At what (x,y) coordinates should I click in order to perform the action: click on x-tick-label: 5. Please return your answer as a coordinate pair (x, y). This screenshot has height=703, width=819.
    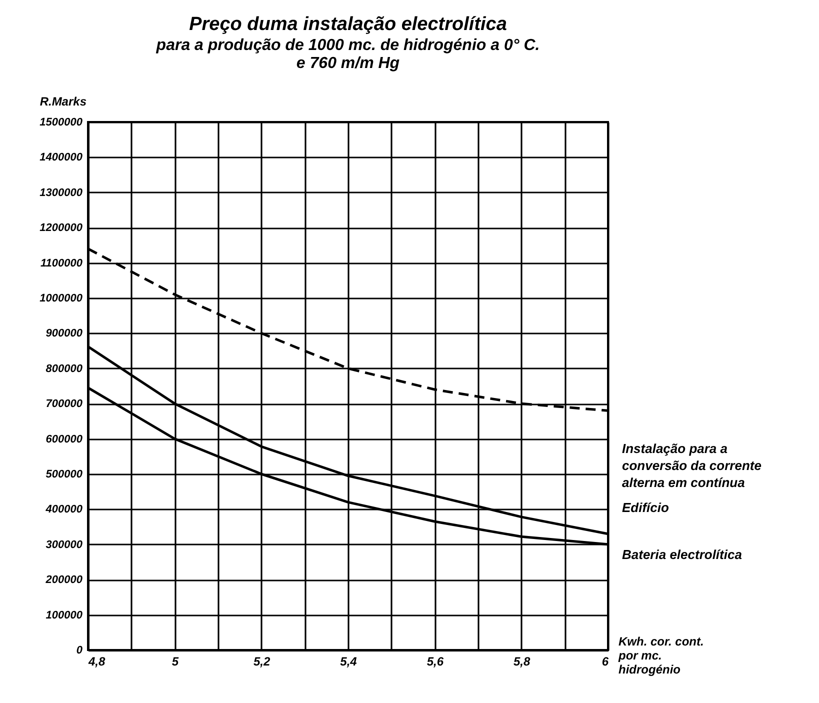
    Looking at the image, I should click on (175, 661).